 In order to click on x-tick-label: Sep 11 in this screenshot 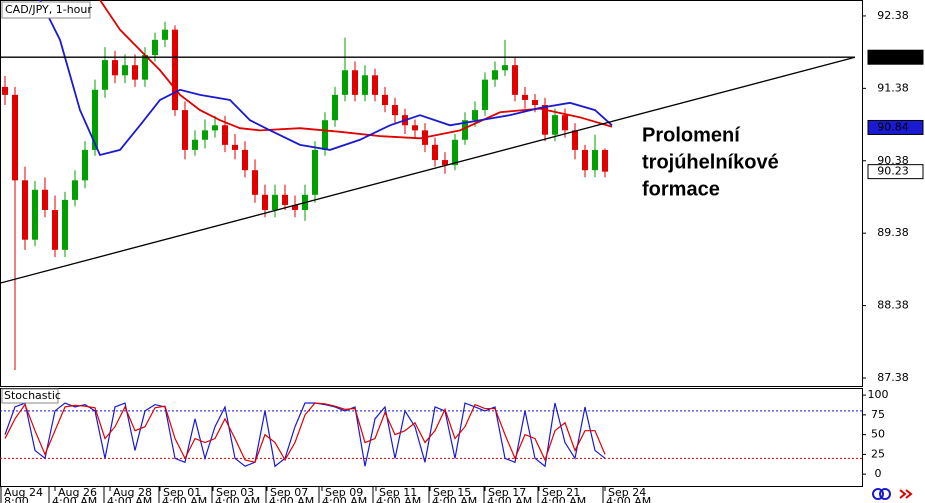, I will do `click(398, 492)`.